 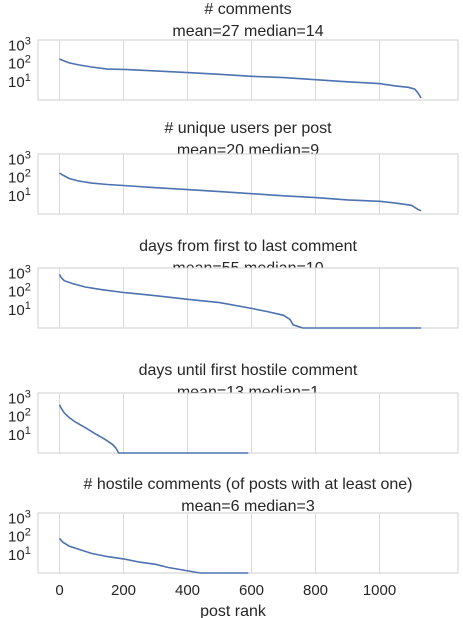 I want to click on x-tick-label: 0, so click(x=59, y=590).